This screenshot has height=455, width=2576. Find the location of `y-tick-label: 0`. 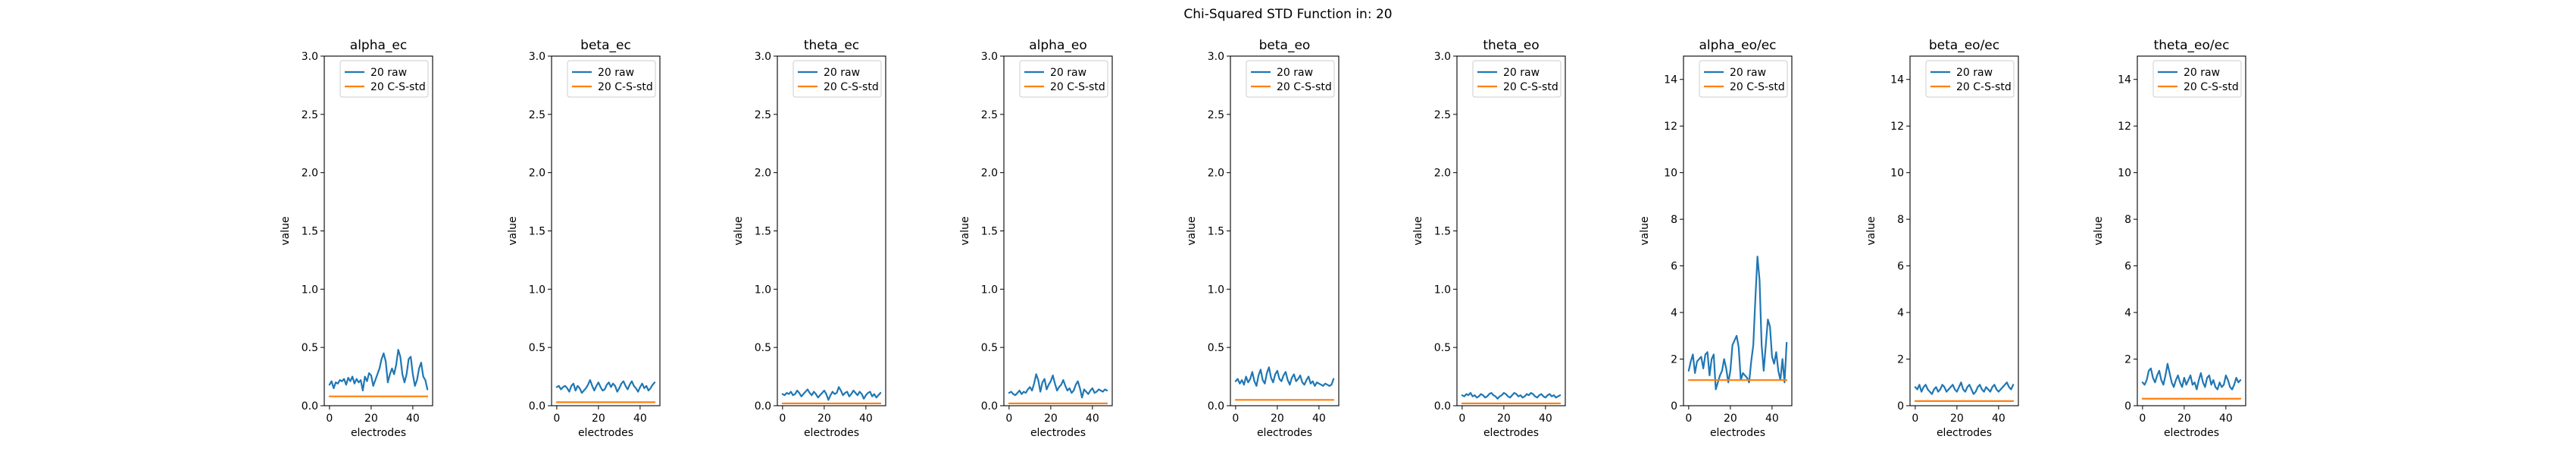

y-tick-label: 0 is located at coordinates (1900, 406).